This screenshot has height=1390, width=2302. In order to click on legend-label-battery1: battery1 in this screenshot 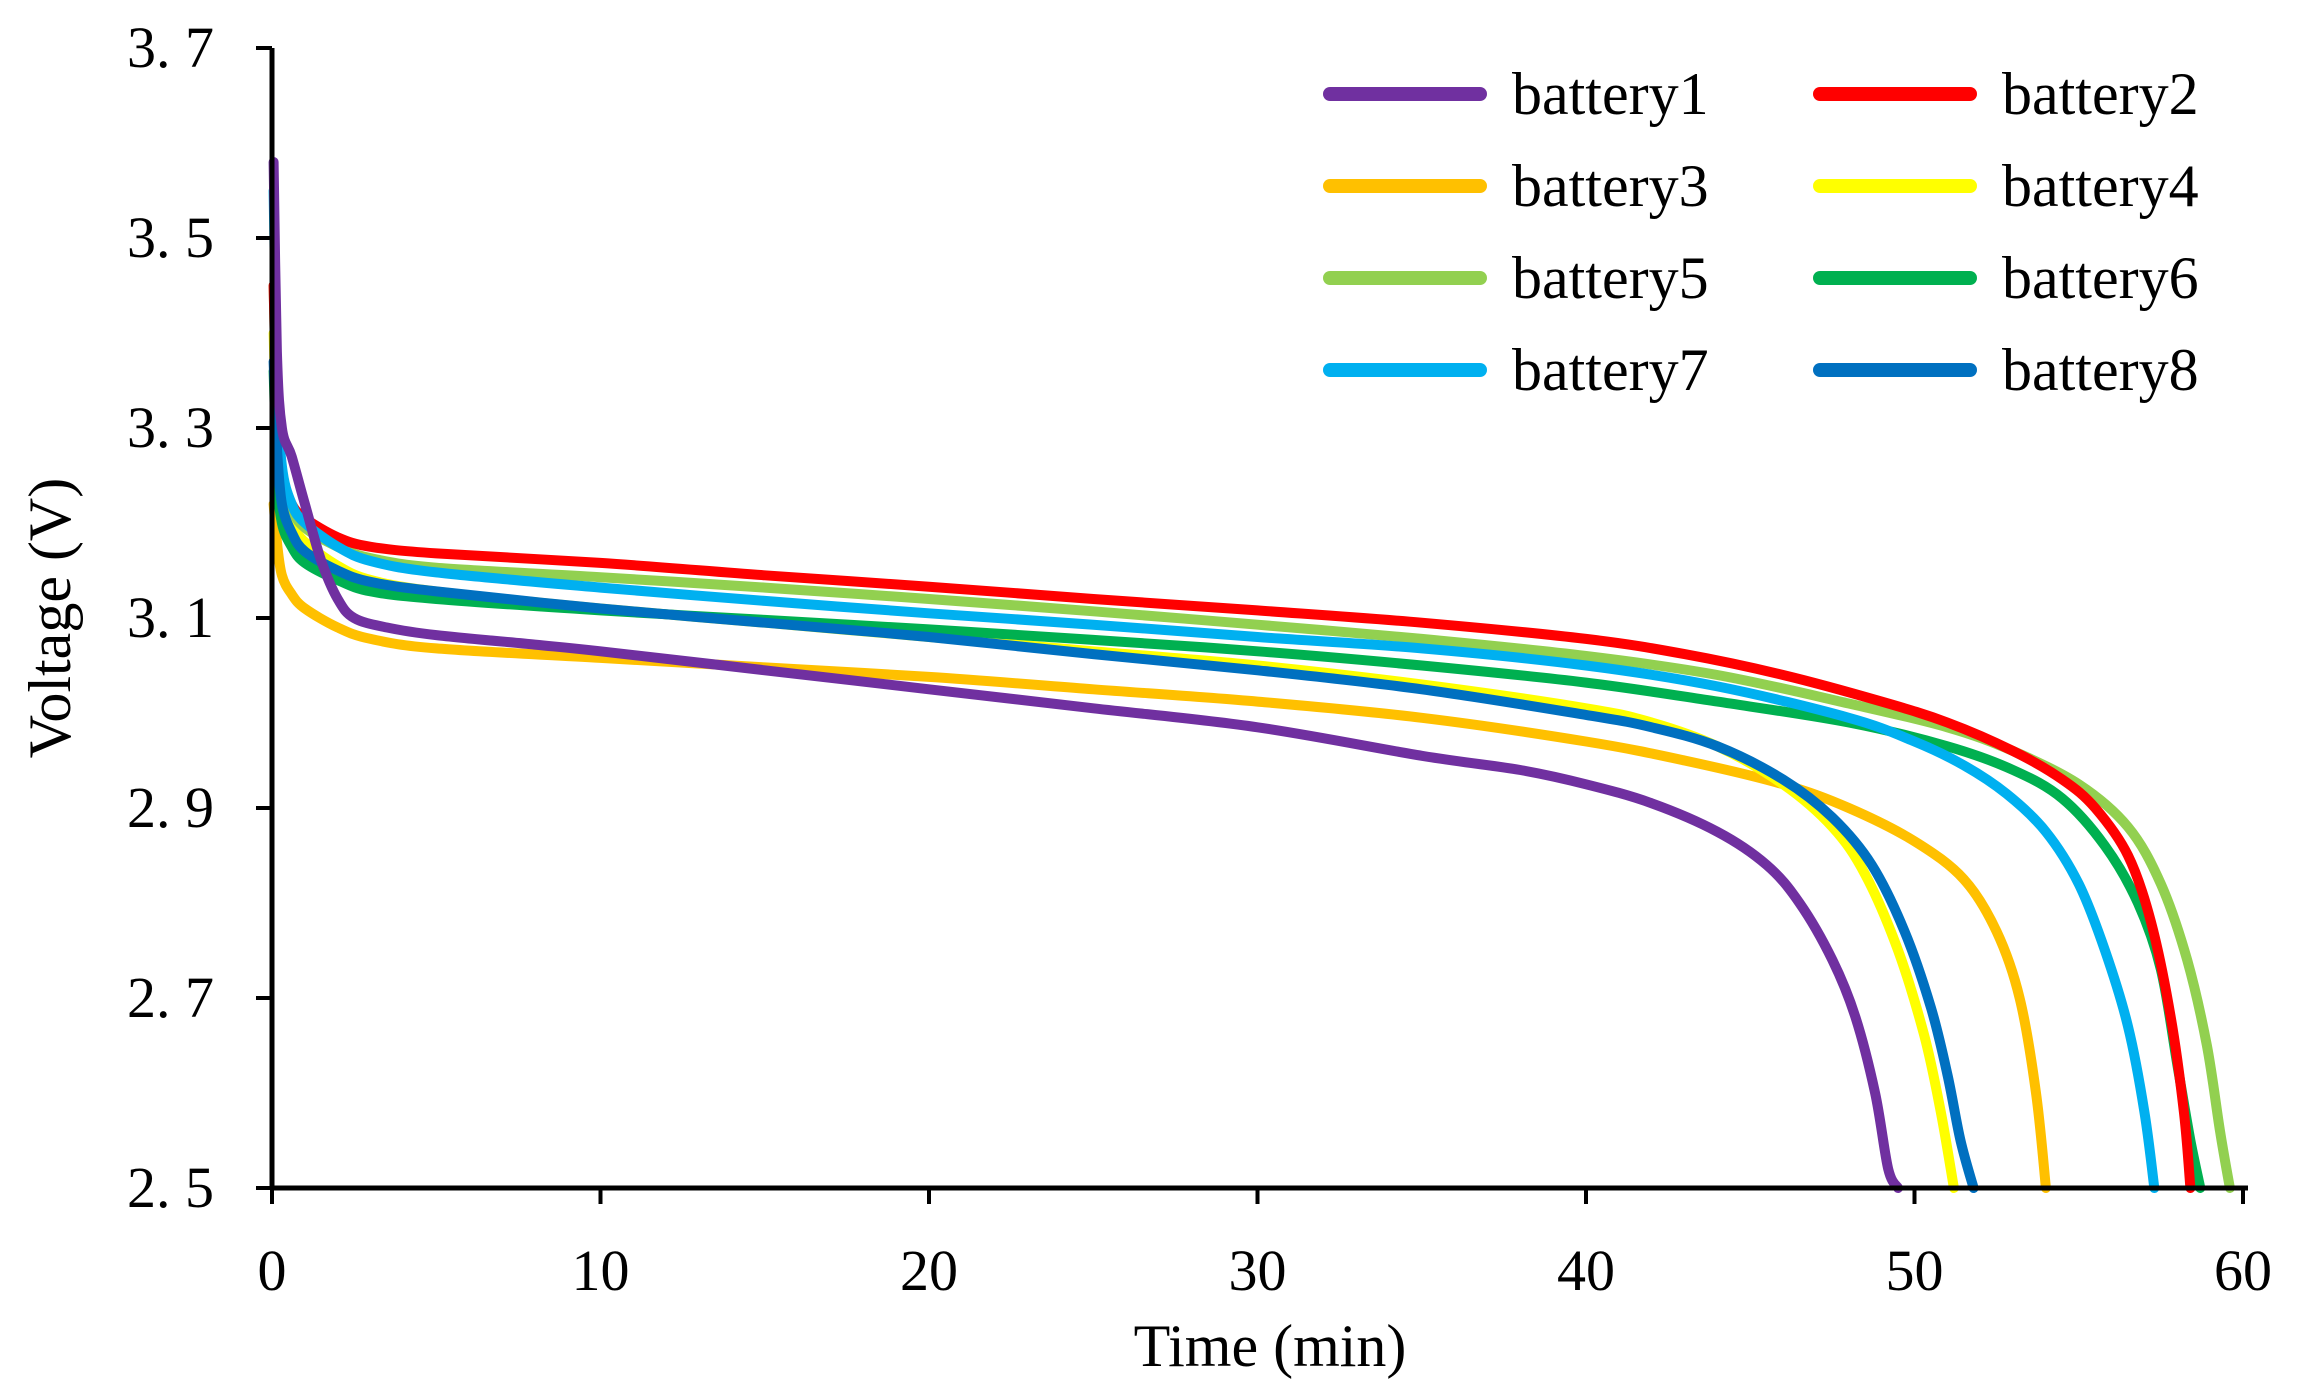, I will do `click(1610, 94)`.